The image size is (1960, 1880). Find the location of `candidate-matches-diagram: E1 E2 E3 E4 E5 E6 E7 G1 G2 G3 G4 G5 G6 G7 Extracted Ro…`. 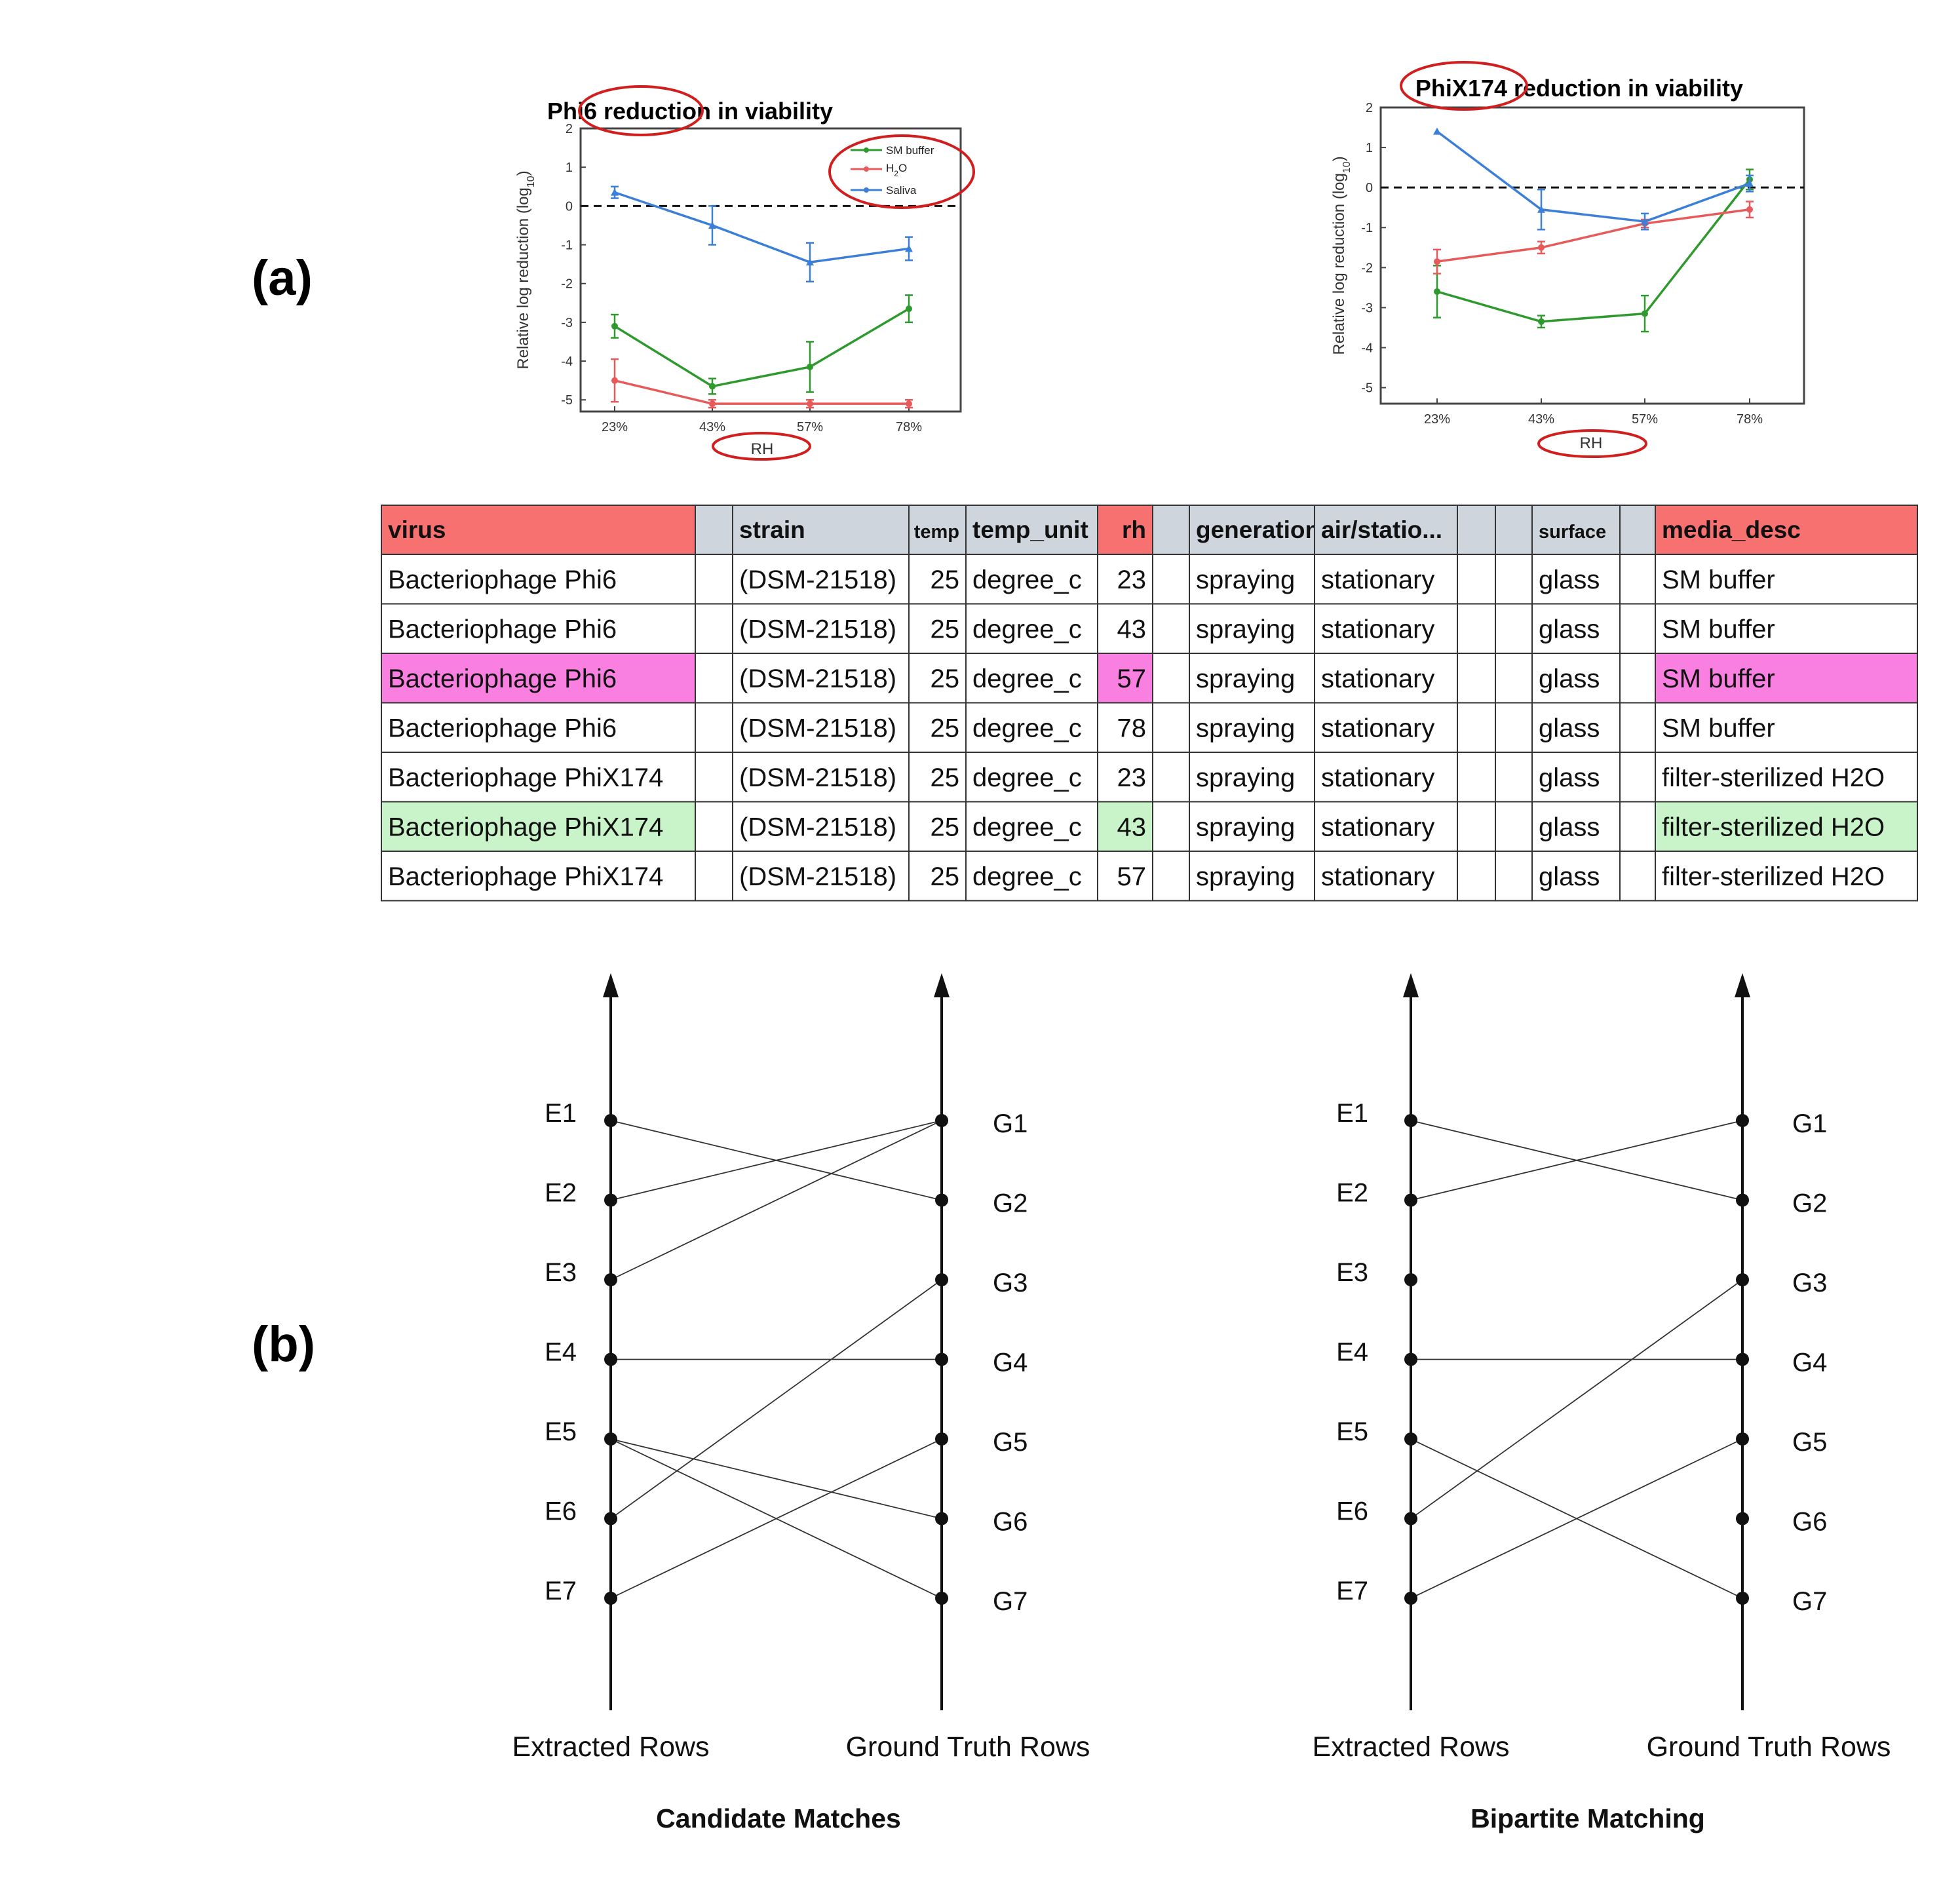

candidate-matches-diagram: E1 E2 E3 E4 E5 E6 E7 G1 G2 G3 G4 G5 G6 G7 Extracted Ro… is located at coordinates (801, 1368).